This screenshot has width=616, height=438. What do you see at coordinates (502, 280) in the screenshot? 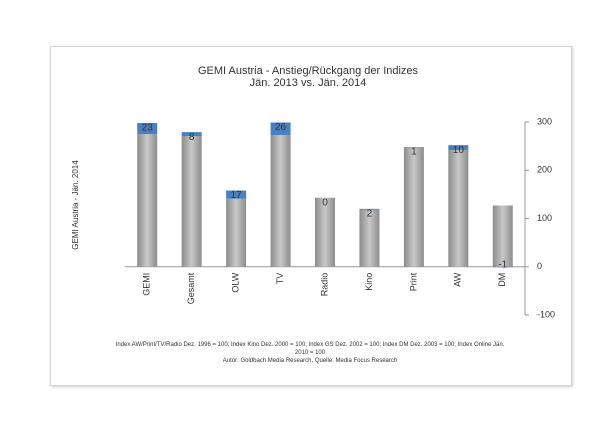
I see `x-tick-label: DM` at bounding box center [502, 280].